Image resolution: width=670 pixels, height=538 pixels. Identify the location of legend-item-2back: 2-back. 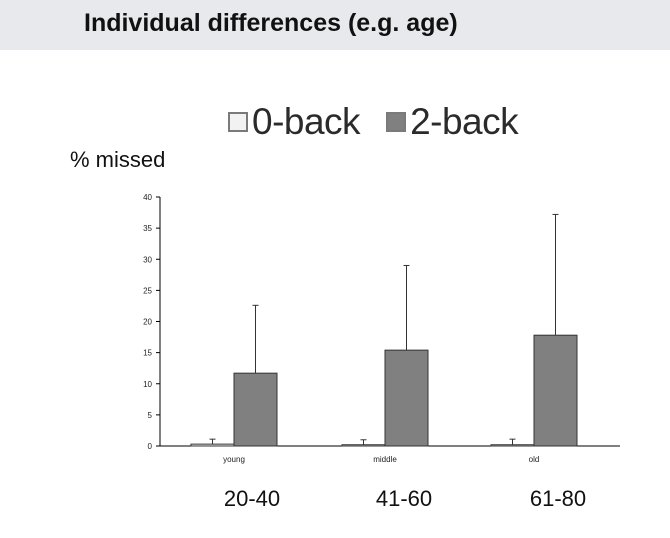
(452, 122).